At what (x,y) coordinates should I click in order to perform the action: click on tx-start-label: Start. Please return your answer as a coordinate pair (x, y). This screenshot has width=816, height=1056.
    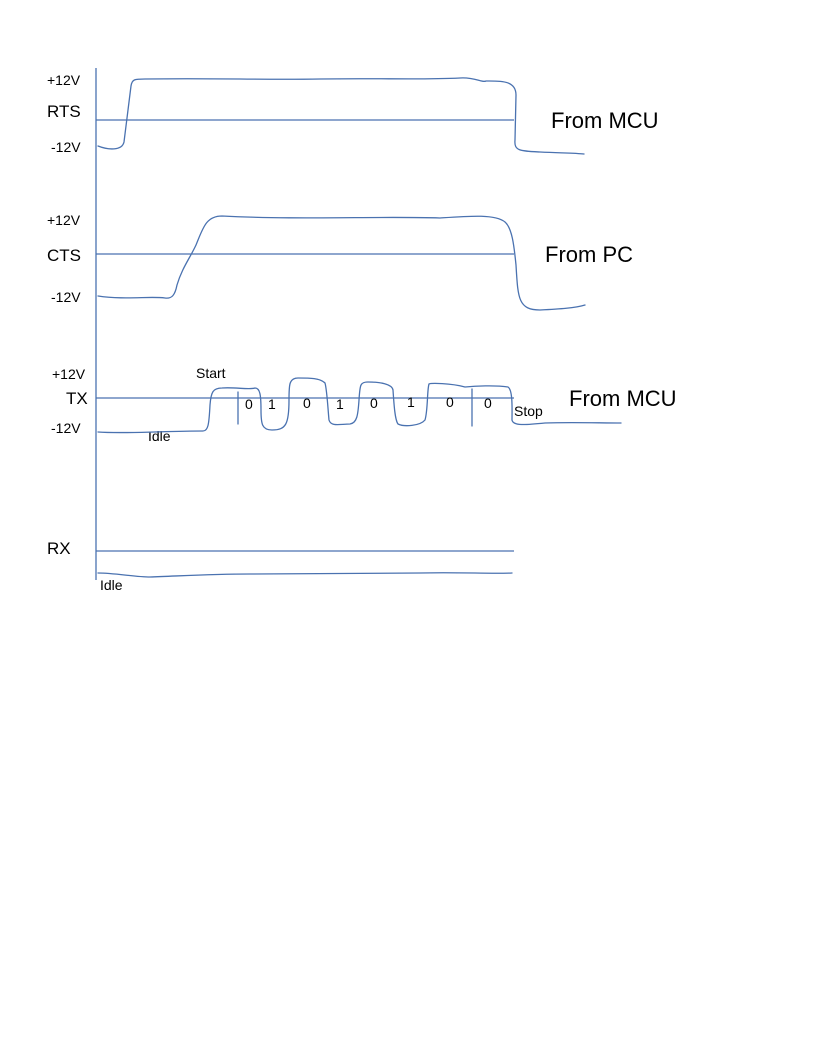
    Looking at the image, I should click on (211, 373).